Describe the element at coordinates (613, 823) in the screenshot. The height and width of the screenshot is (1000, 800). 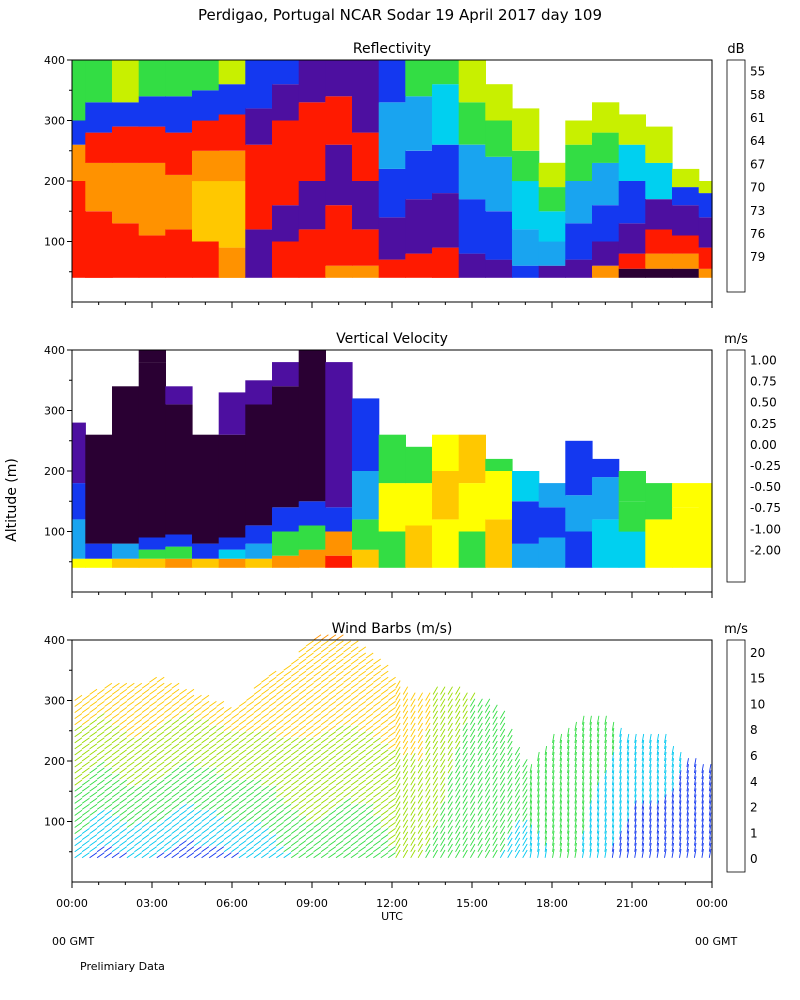
I see `wind-barb-1998` at that location.